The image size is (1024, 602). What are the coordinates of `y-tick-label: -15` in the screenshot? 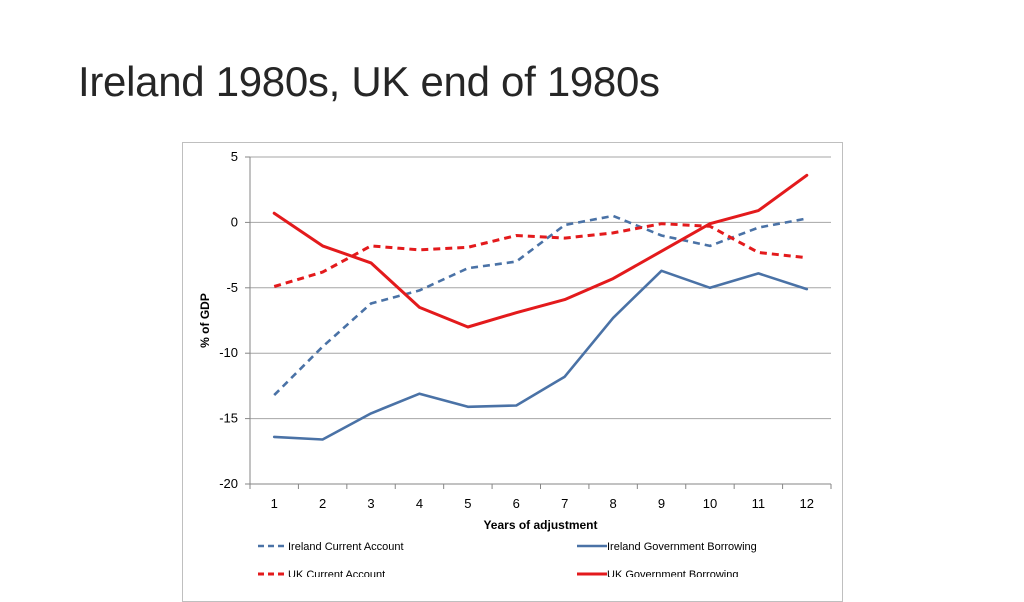 It's located at (228, 418).